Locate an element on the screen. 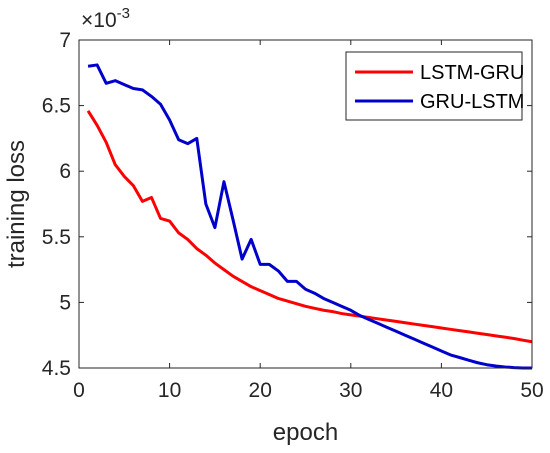 This screenshot has height=453, width=550. x-tick-label: 10 is located at coordinates (169, 390).